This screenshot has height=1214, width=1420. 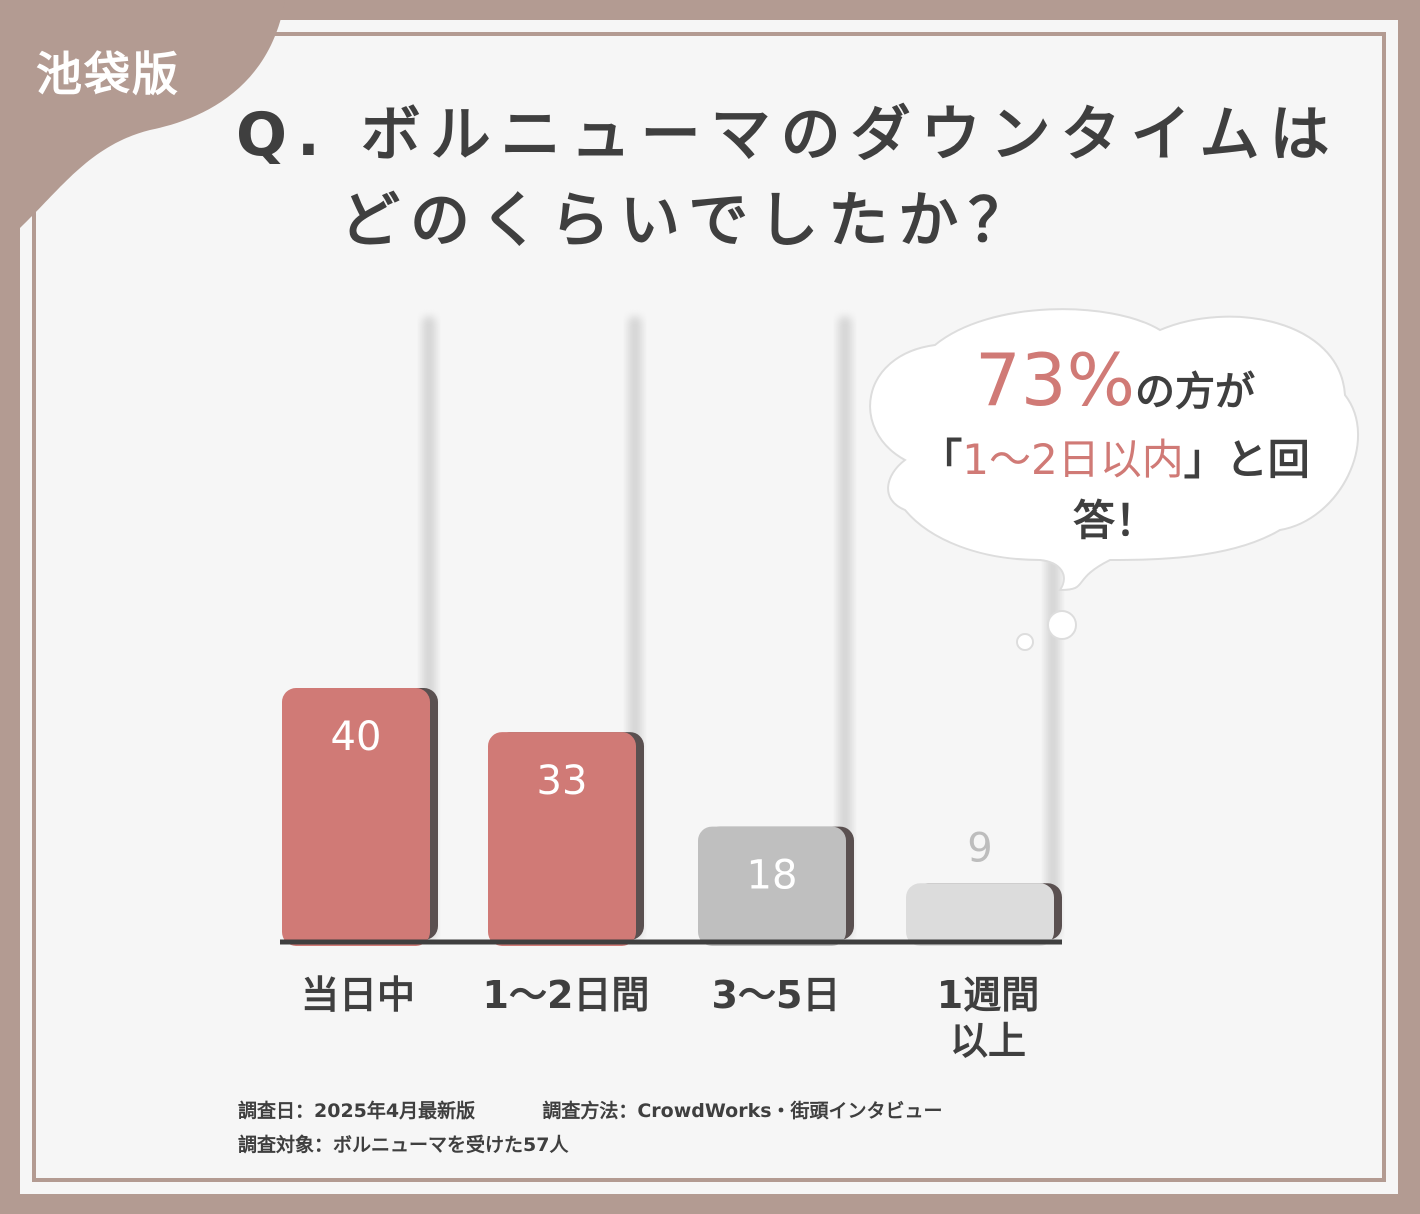 I want to click on category-label-1-week-plus: 1週間 以上, so click(x=988, y=1018).